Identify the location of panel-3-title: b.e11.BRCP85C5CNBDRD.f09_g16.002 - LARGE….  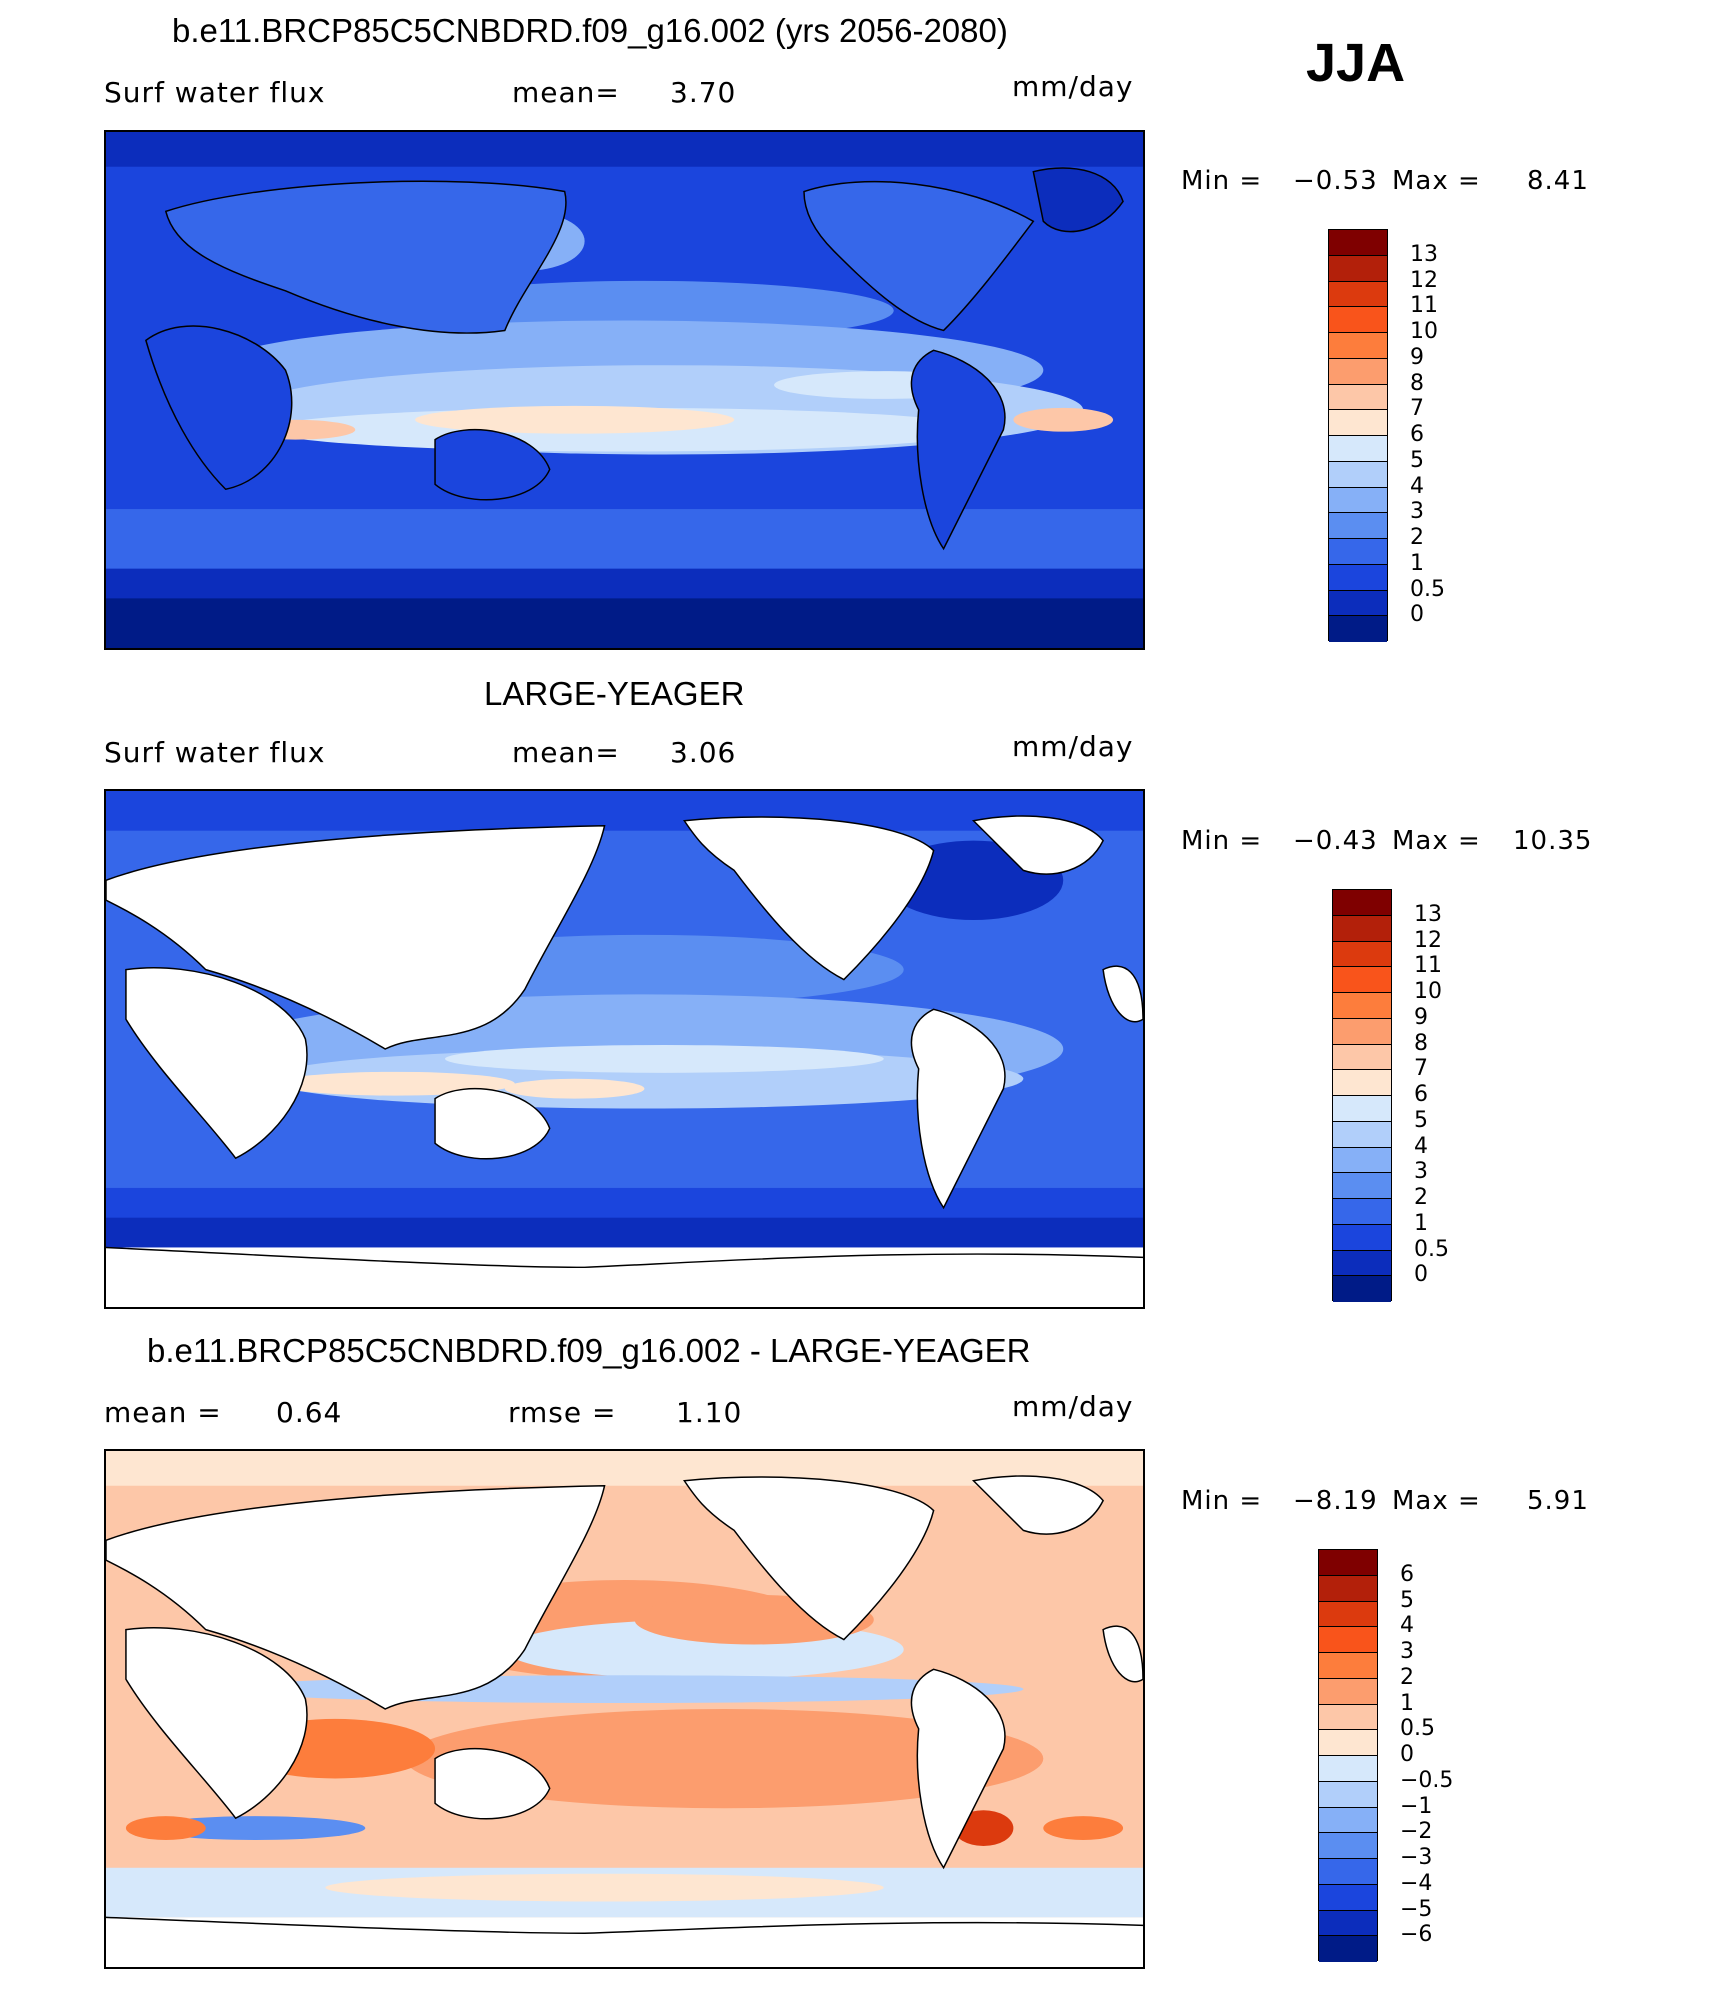
(589, 1350).